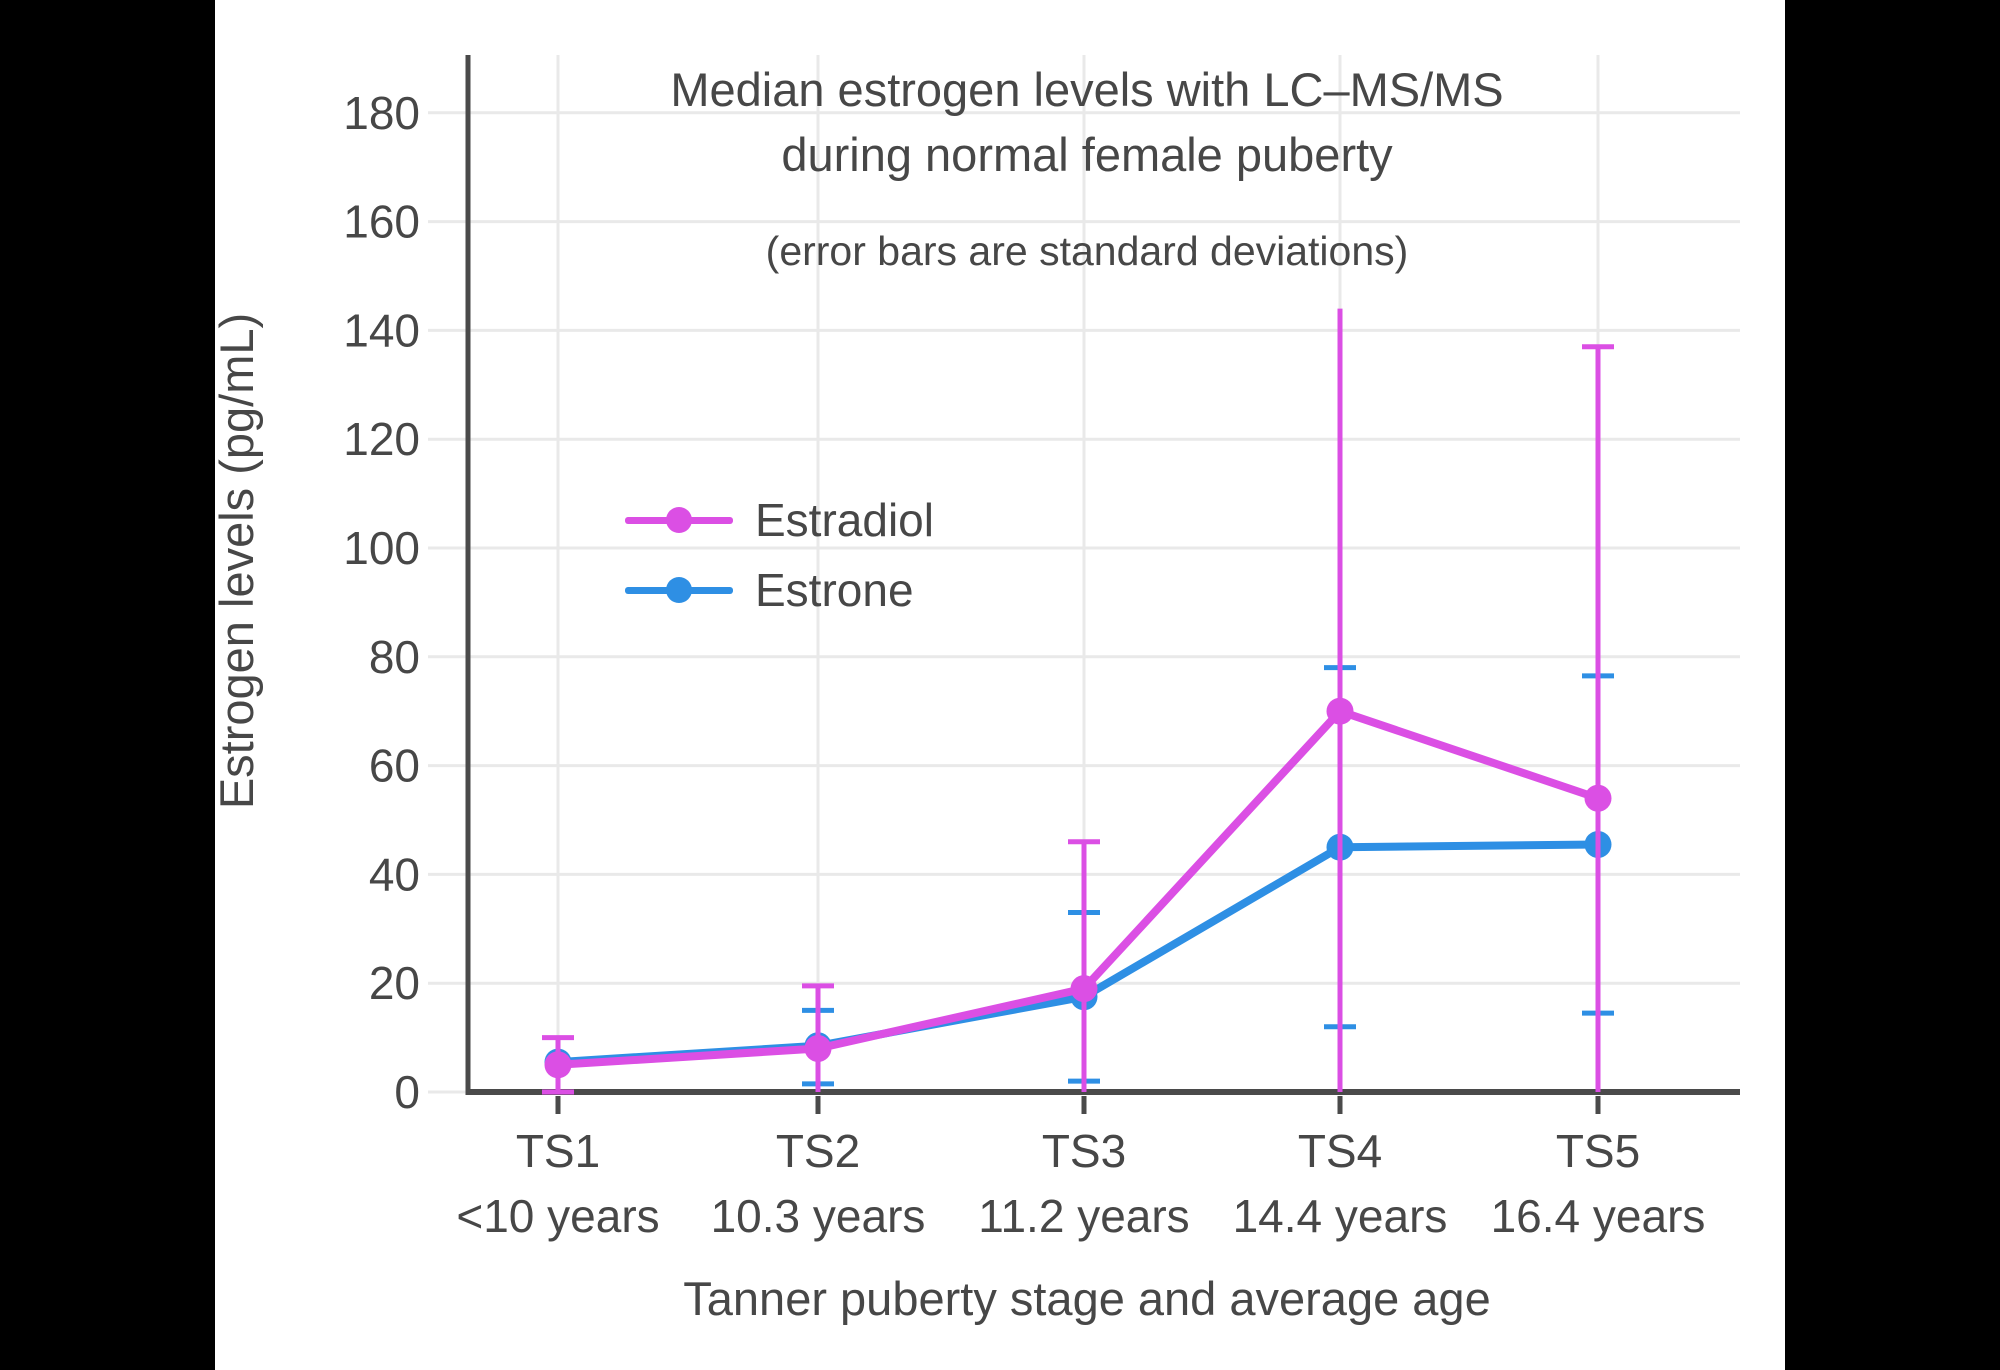  What do you see at coordinates (1084, 989) in the screenshot?
I see `data-point-estradiol-TS3` at bounding box center [1084, 989].